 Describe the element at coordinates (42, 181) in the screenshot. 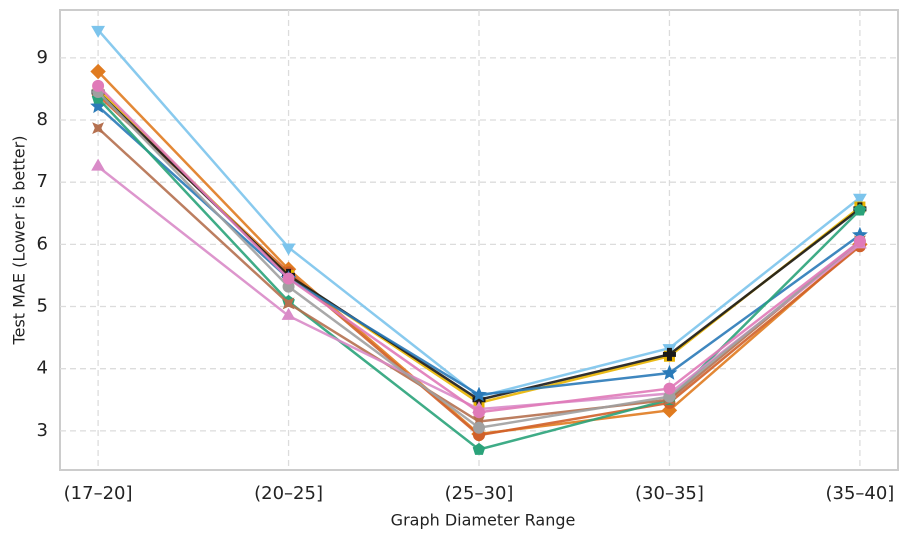

I see `y-tick-label: 7` at that location.